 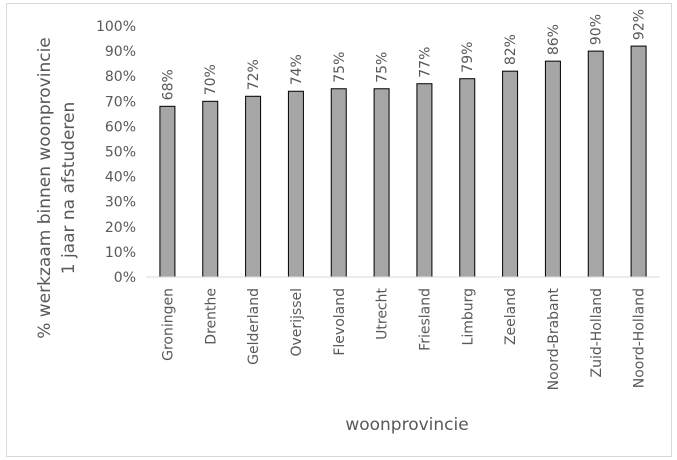 I want to click on y-tick-label: 100%, so click(x=116, y=27).